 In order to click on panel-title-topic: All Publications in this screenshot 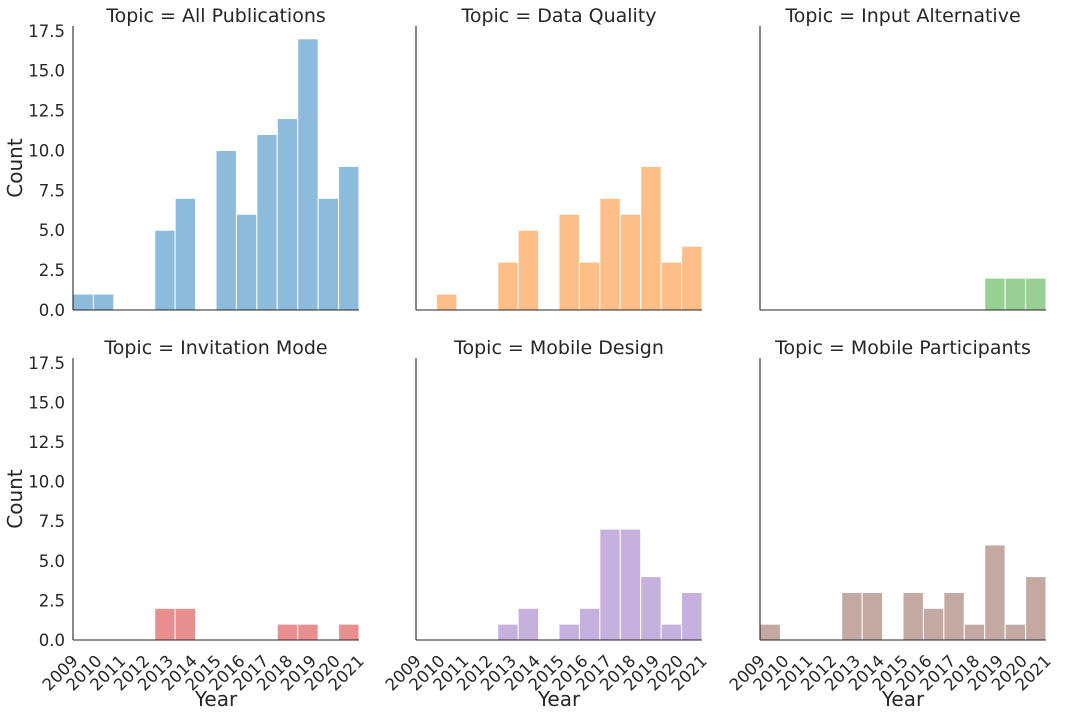, I will do `click(254, 16)`.